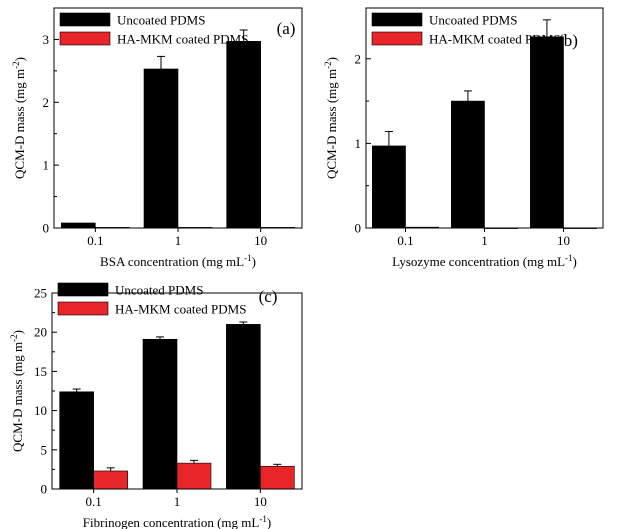  What do you see at coordinates (46, 39) in the screenshot?
I see `y-tick-label: 3` at bounding box center [46, 39].